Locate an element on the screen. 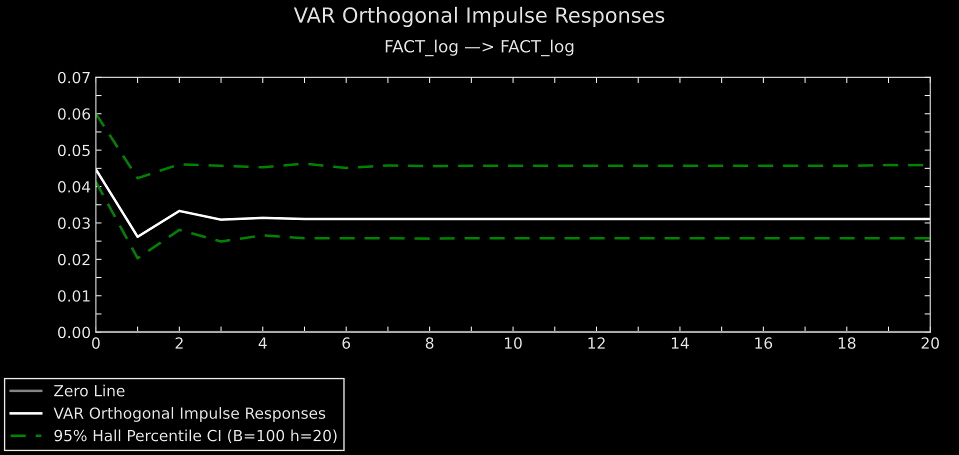 This screenshot has height=455, width=959. x-tick-label: 6 is located at coordinates (346, 343).